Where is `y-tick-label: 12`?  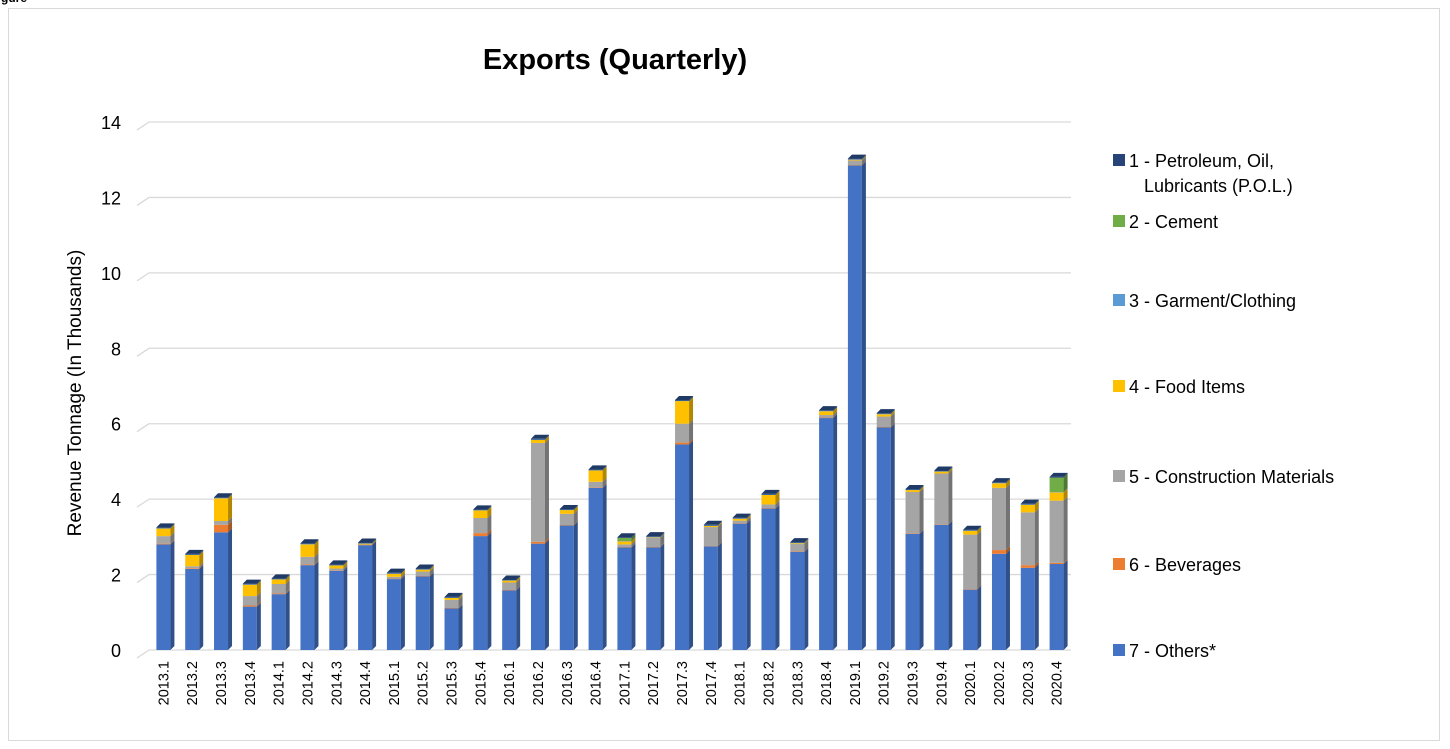 y-tick-label: 12 is located at coordinates (111, 198).